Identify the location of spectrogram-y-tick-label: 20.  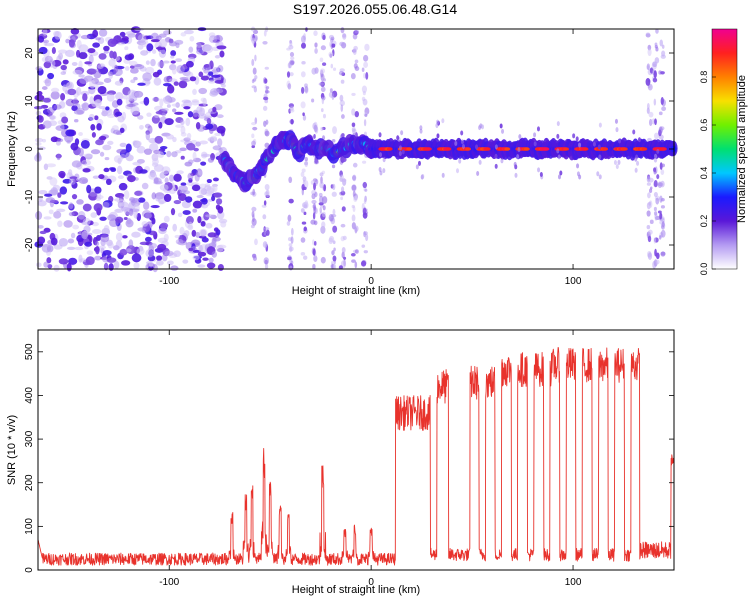
(29, 53).